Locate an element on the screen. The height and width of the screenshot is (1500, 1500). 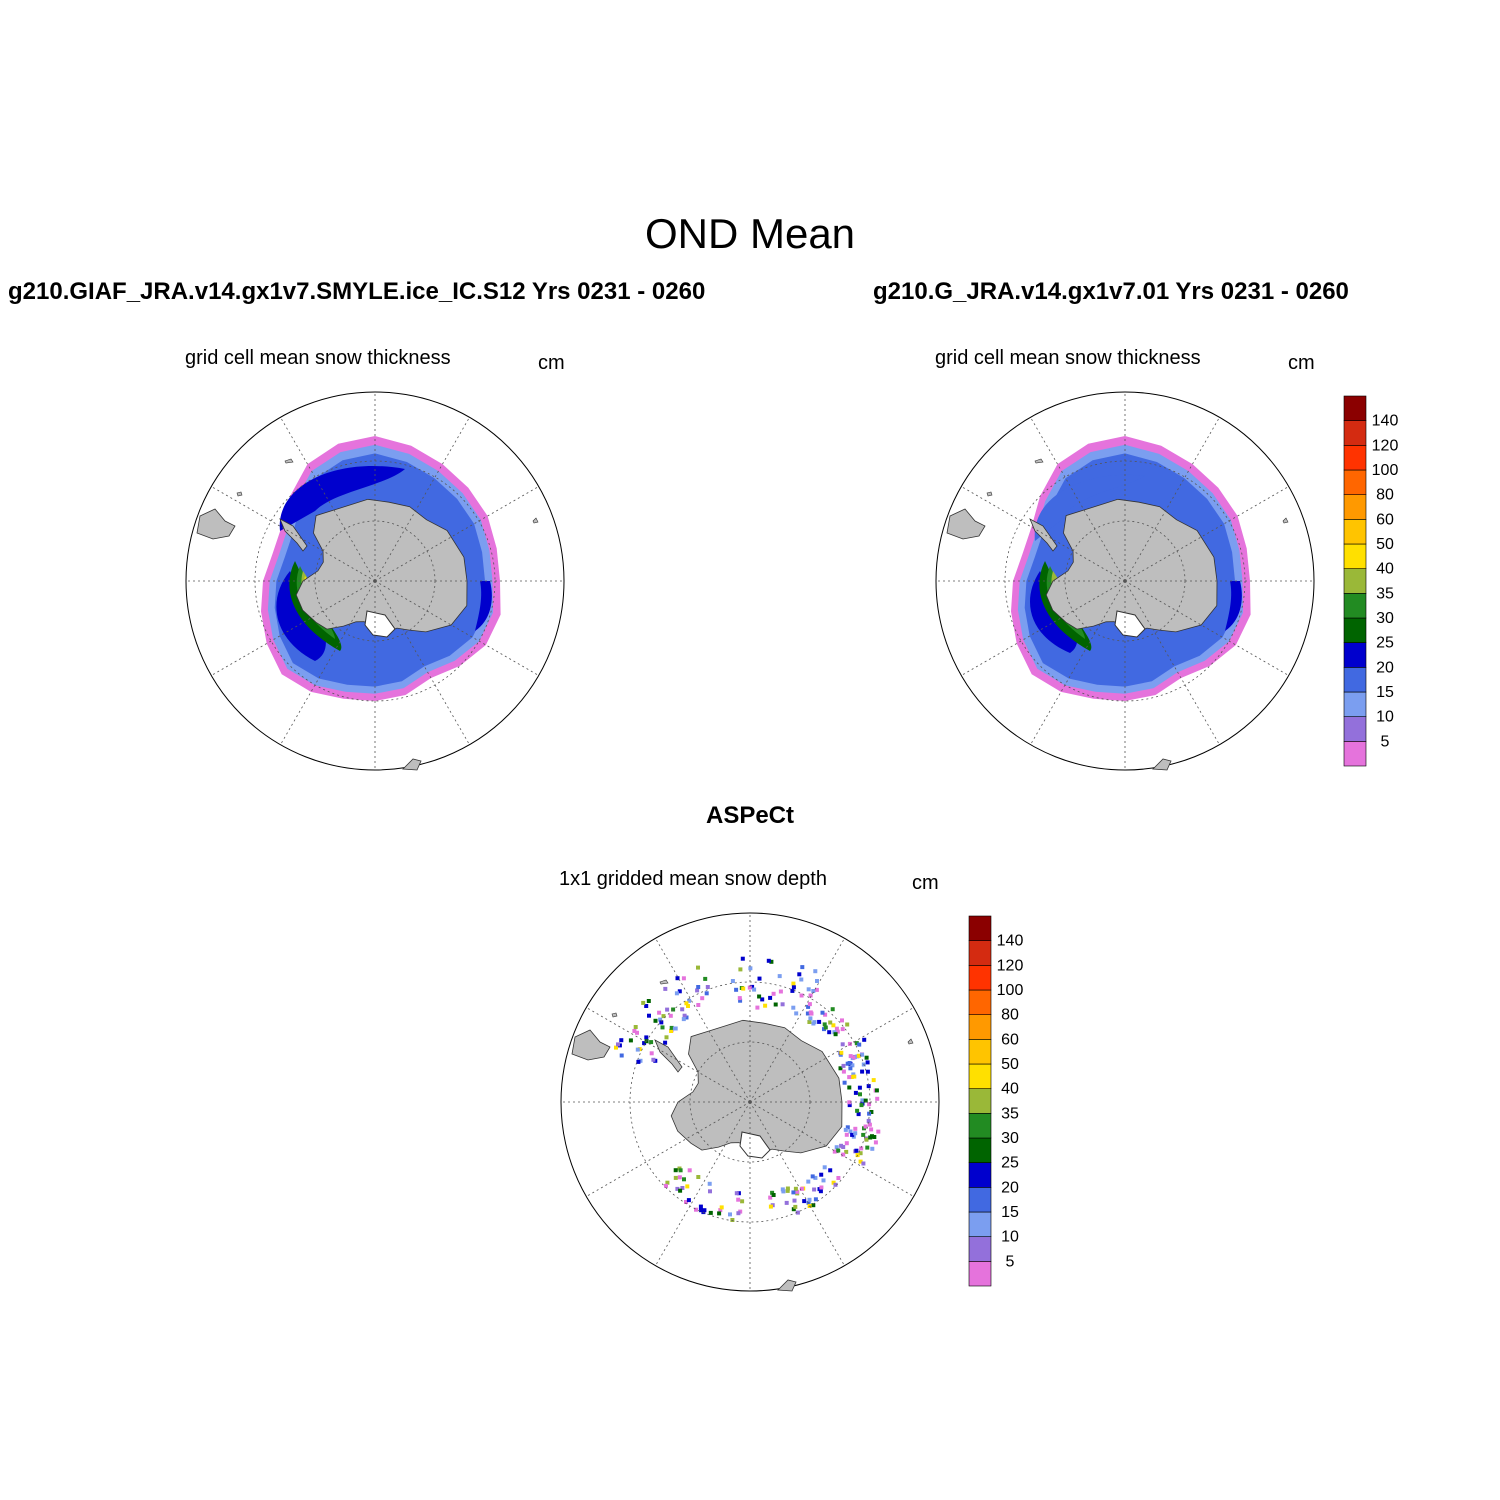
panel3-colorbar: 5 10 15 20 25 30 35 40 50 60 80 100 120 140 is located at coordinates (996, 1101).